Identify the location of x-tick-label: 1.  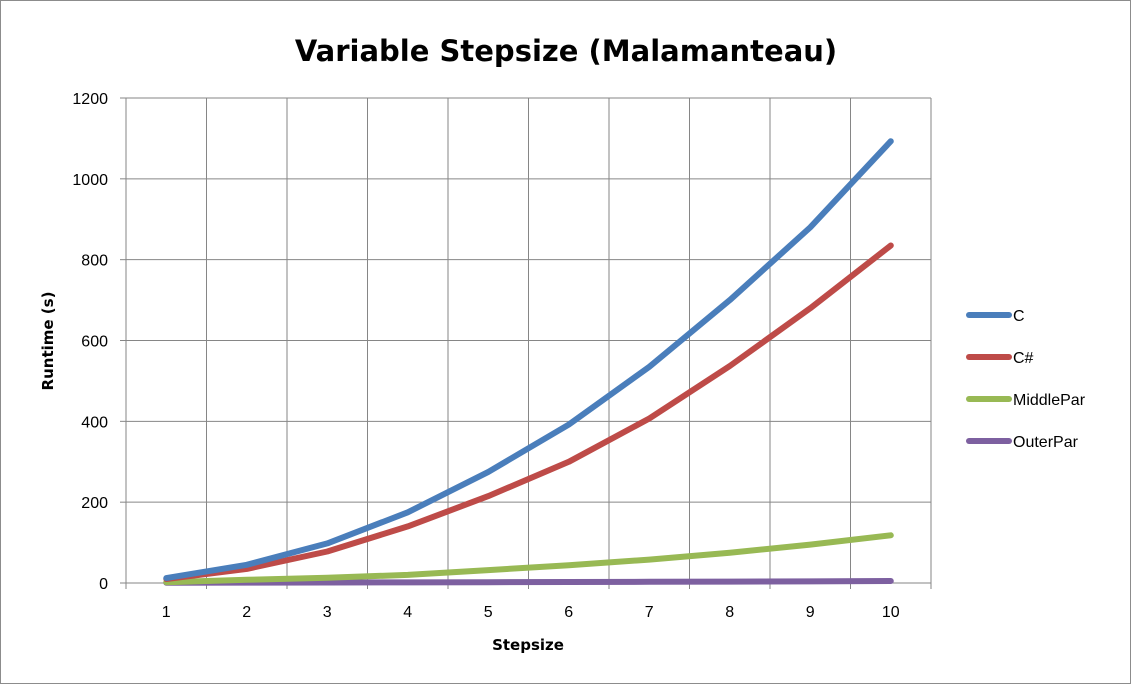
(166, 612).